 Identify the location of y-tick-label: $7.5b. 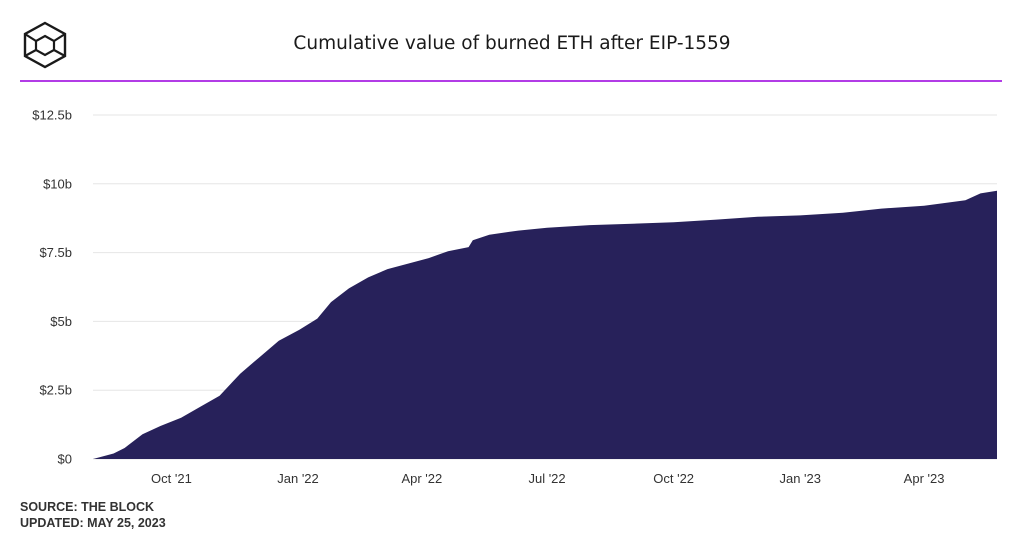
(55, 252).